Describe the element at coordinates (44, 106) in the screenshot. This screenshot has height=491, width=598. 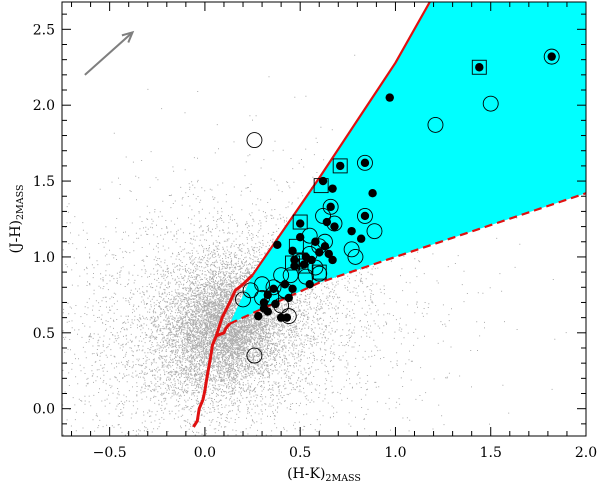
I see `y-tick-label: 2.0` at that location.